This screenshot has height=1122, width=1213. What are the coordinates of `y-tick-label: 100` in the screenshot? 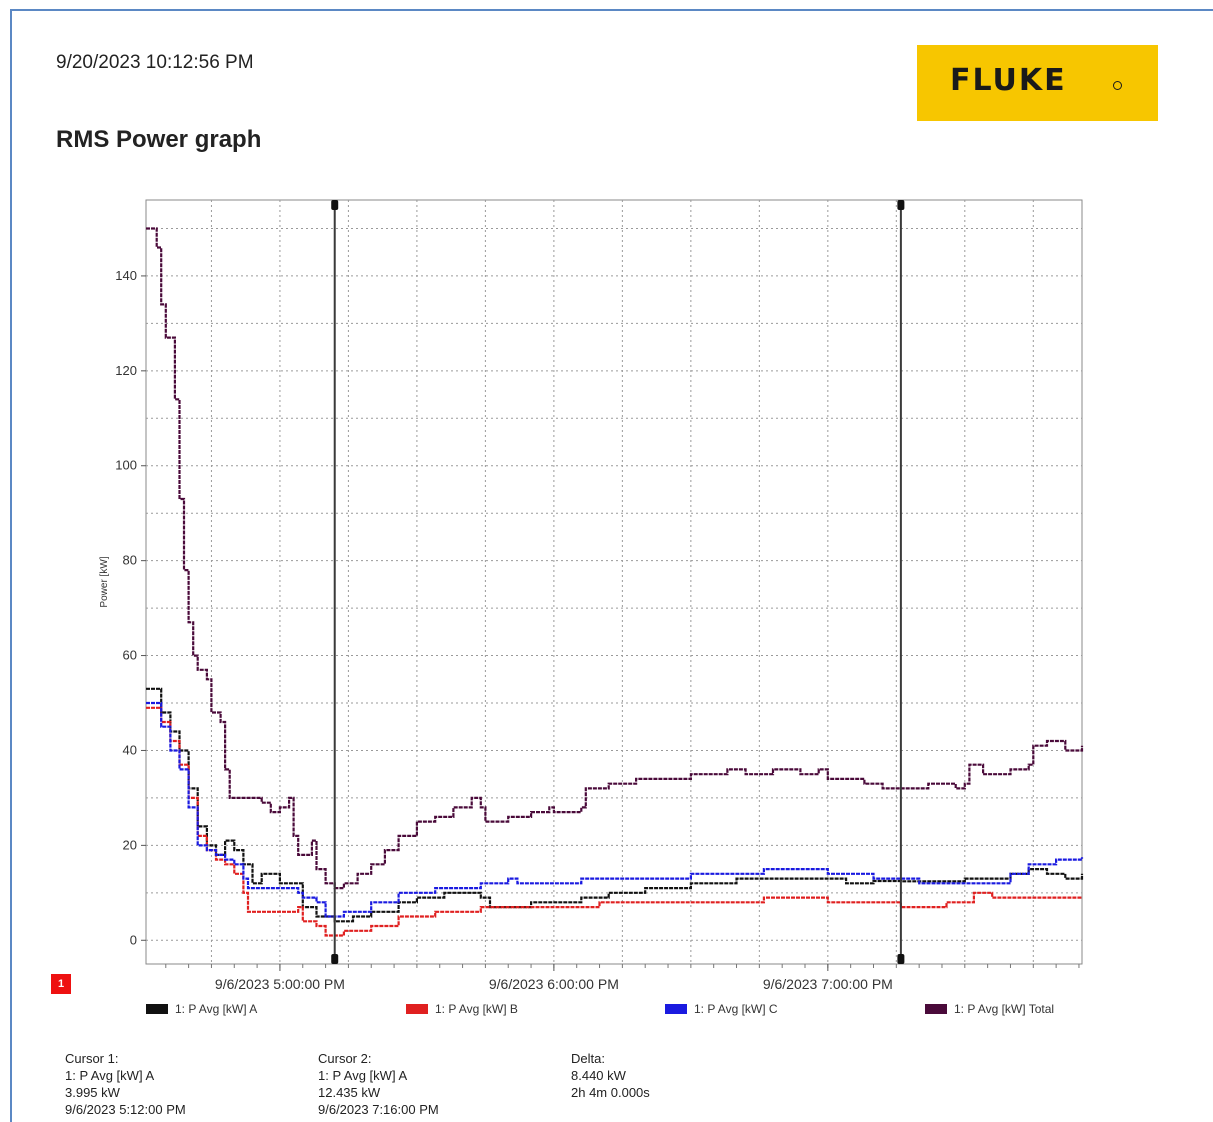 It's located at (126, 465).